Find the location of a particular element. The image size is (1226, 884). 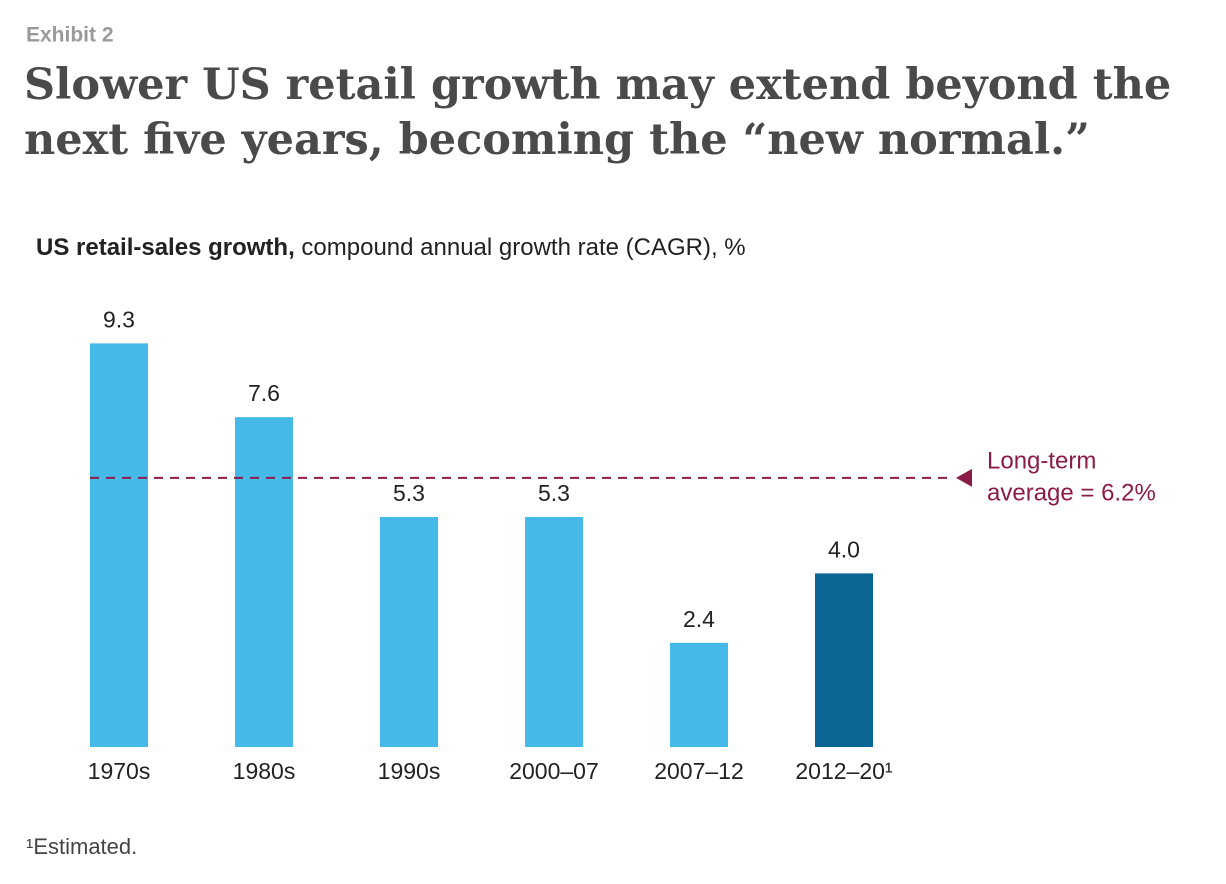

x-tick-label: 2007–12 is located at coordinates (699, 771).